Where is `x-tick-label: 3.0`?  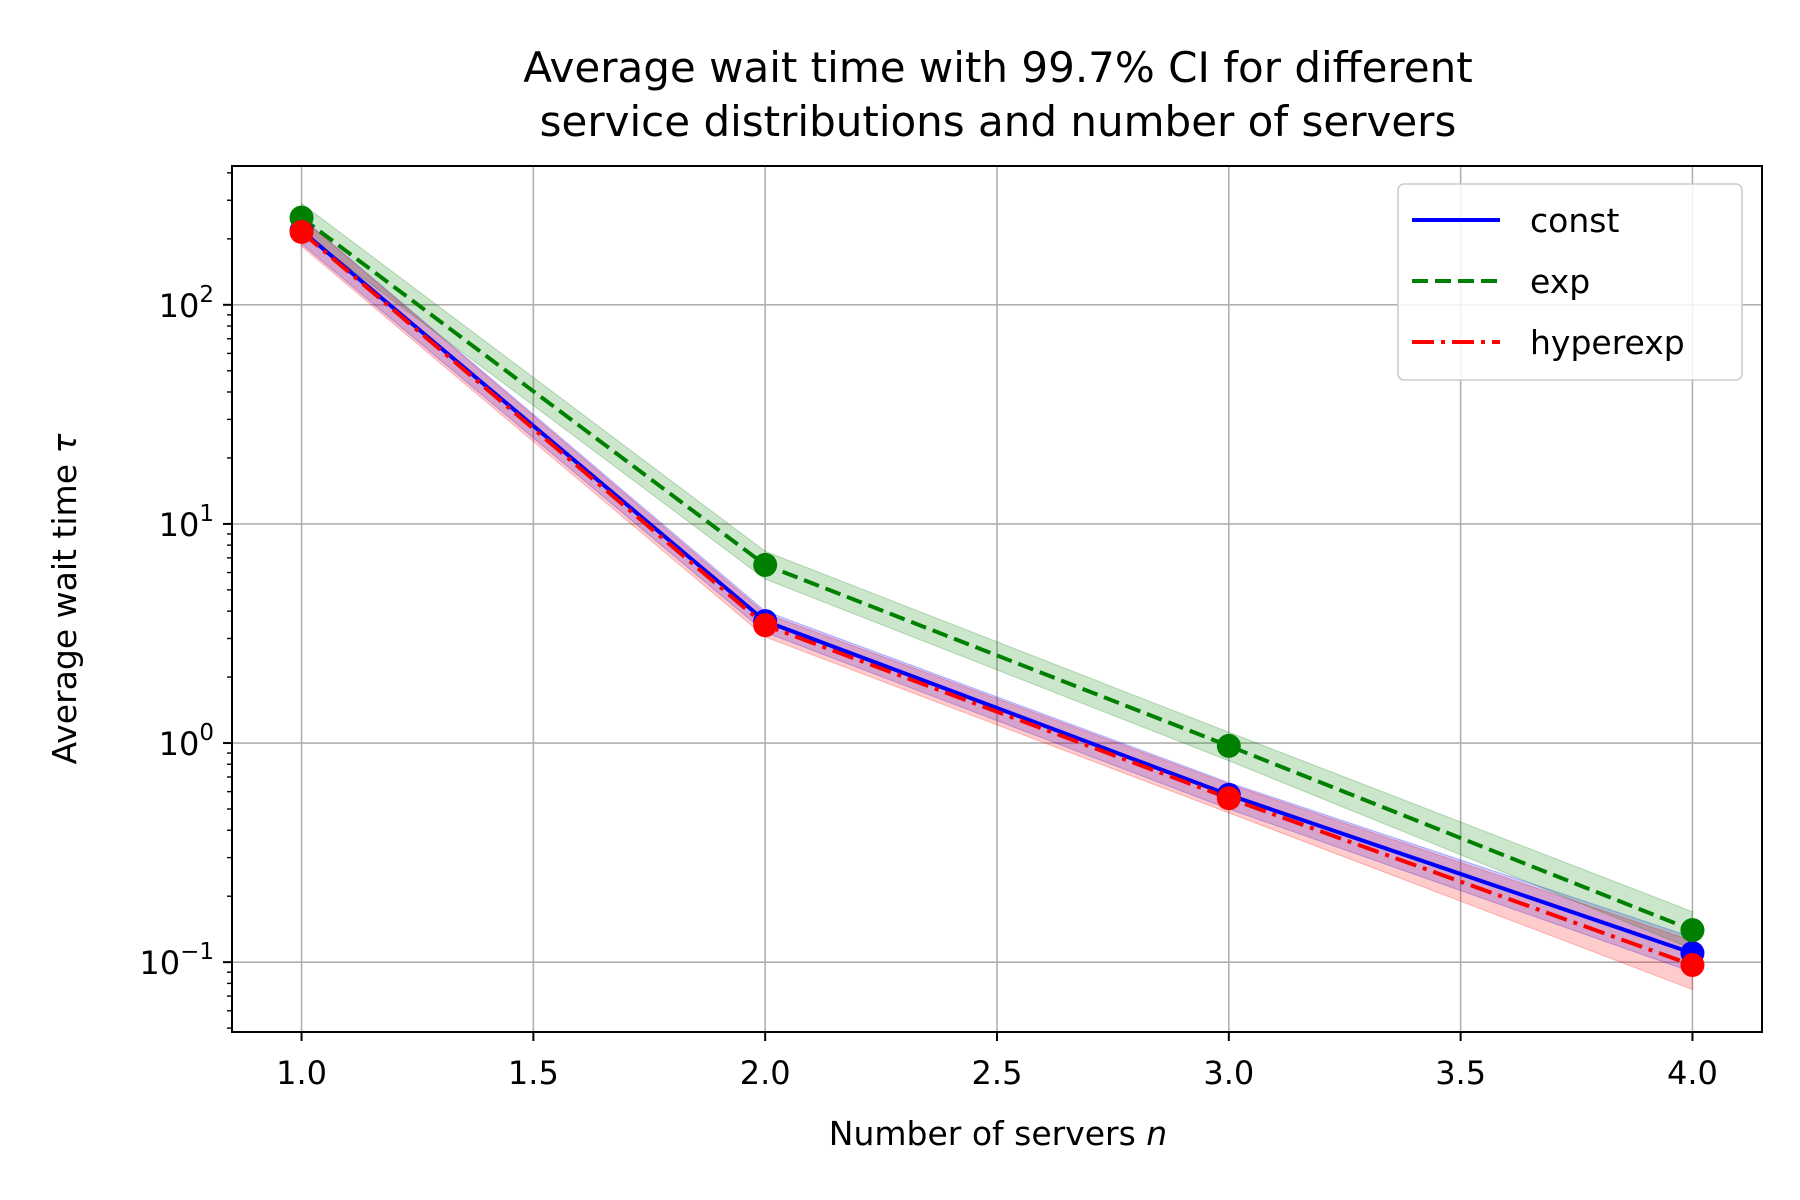
x-tick-label: 3.0 is located at coordinates (1228, 1073).